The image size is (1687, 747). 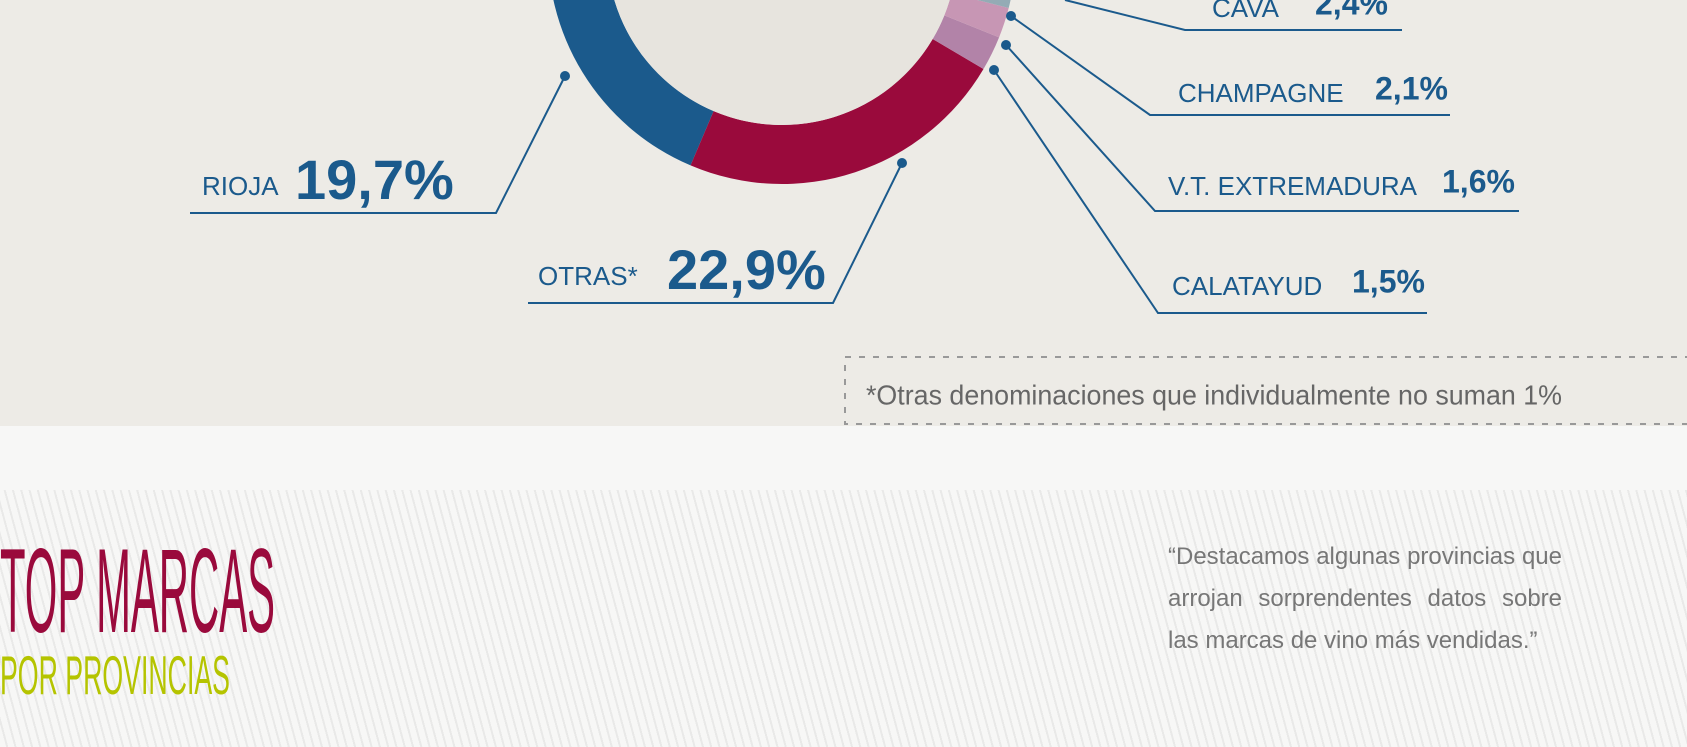 I want to click on category-label: CAVA, so click(x=1246, y=11).